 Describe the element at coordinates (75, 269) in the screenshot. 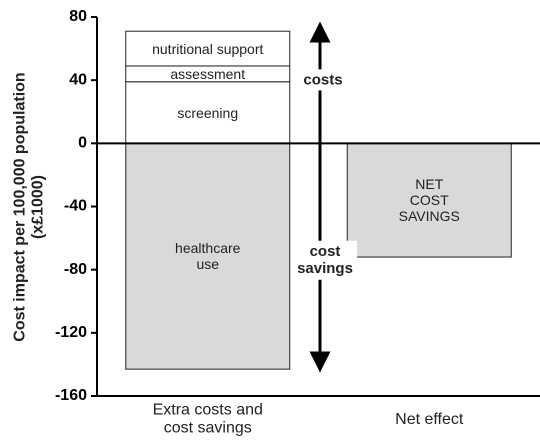

I see `y-tick-label: -80` at that location.